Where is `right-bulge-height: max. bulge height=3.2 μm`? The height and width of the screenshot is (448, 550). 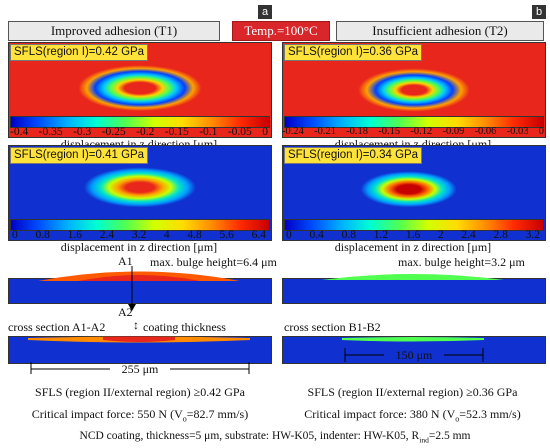
right-bulge-height: max. bulge height=3.2 μm is located at coordinates (461, 262).